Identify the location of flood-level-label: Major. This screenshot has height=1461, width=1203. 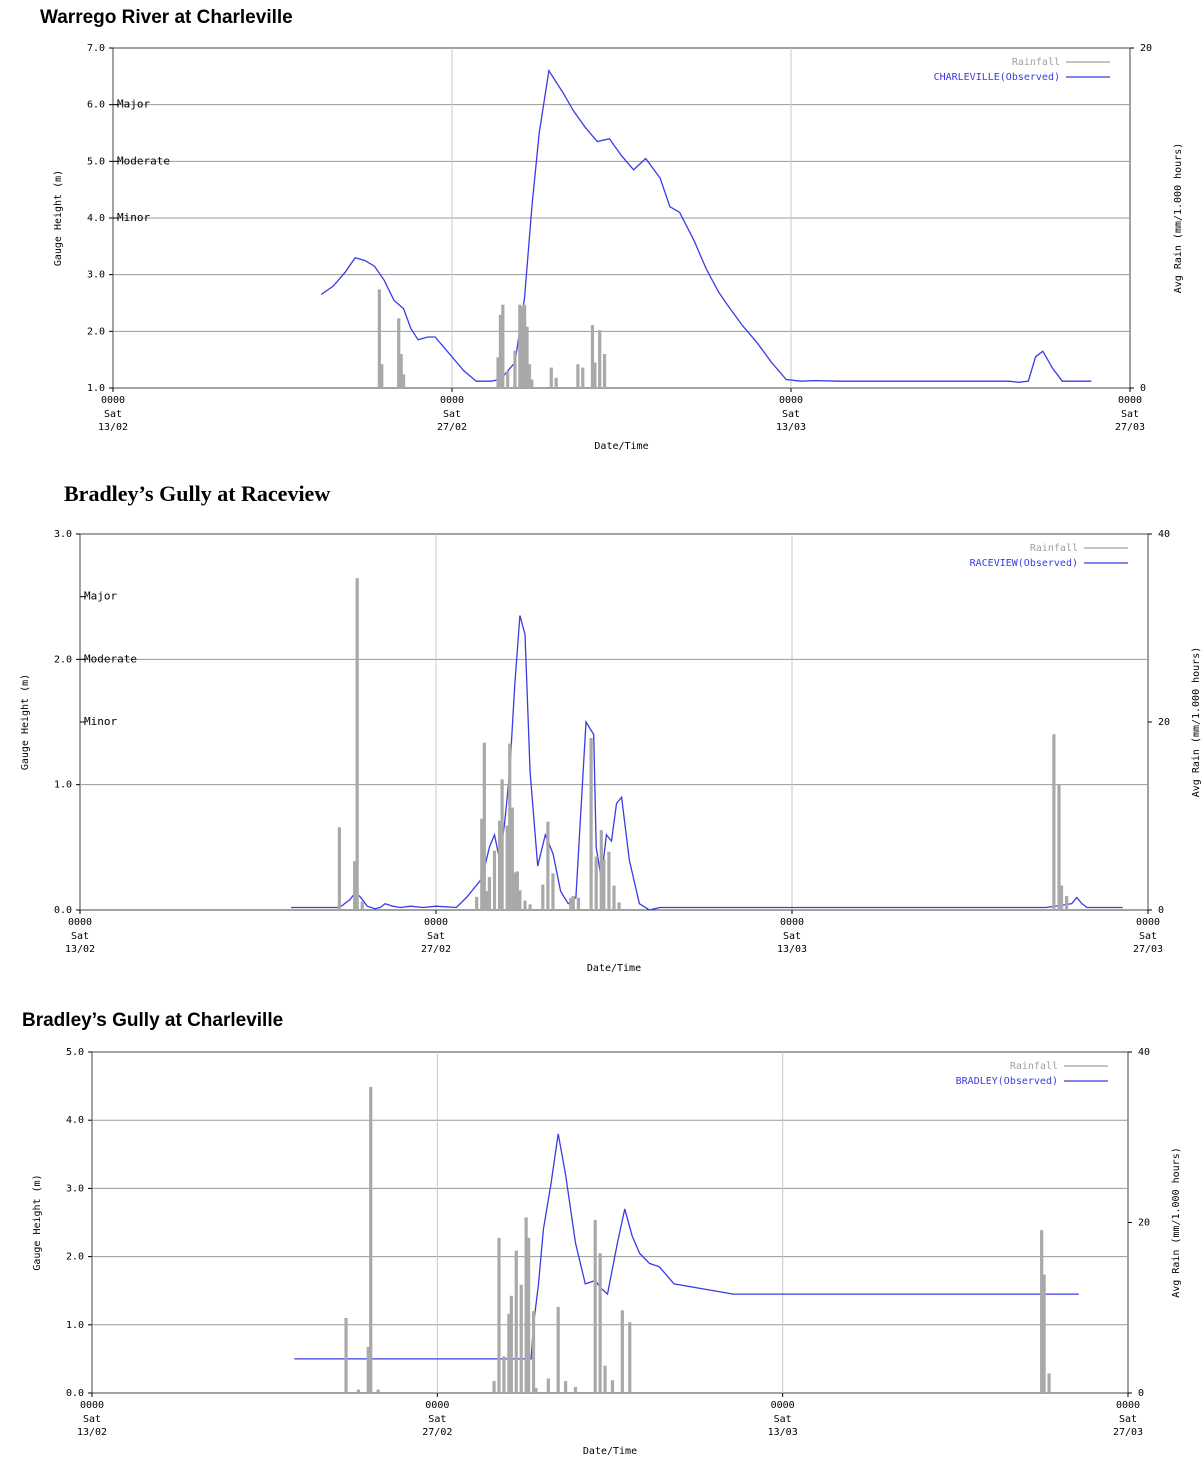
(133, 104).